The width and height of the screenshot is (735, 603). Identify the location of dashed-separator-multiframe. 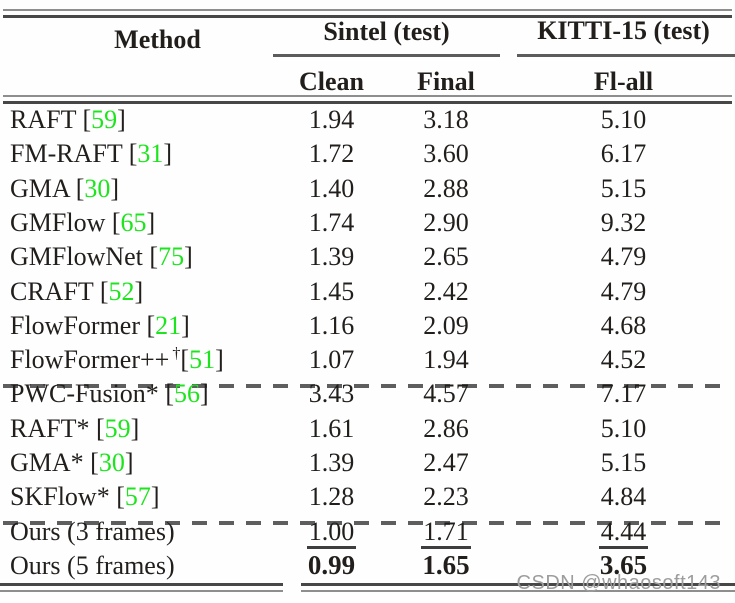
(367, 386).